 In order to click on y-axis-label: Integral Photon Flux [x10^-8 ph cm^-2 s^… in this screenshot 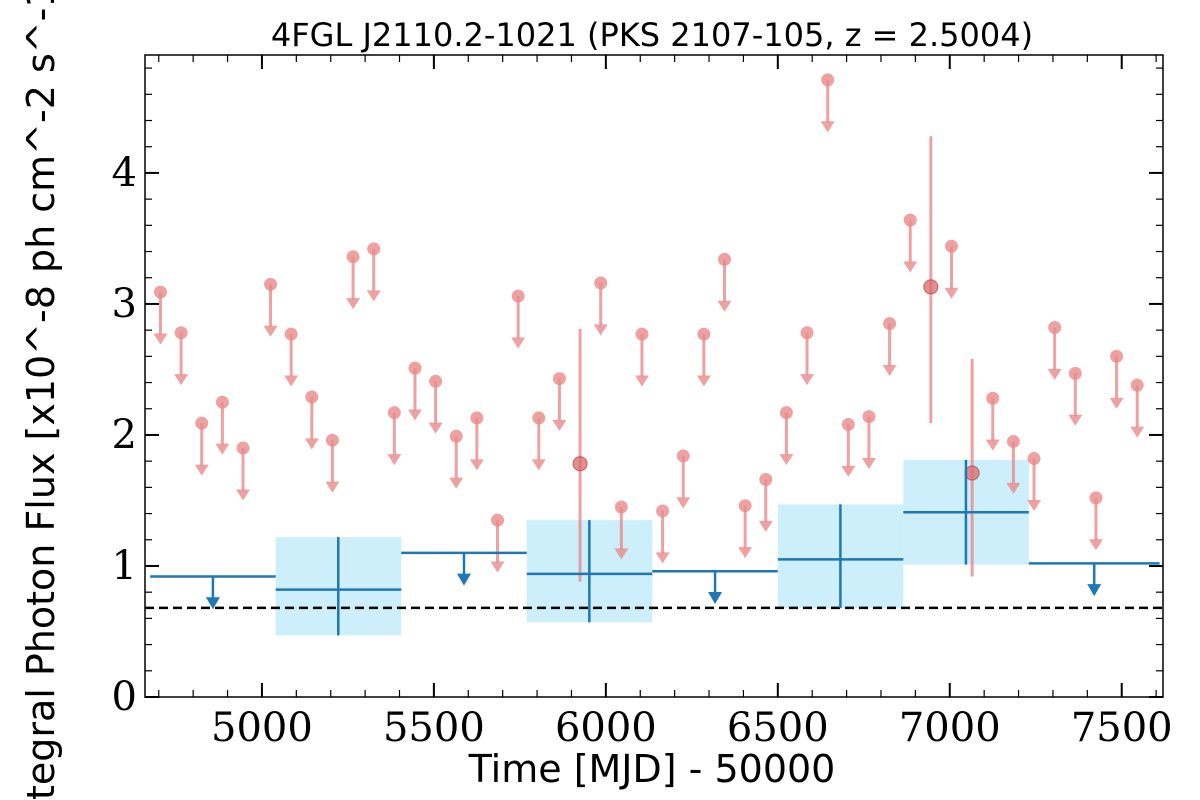, I will do `click(41, 400)`.